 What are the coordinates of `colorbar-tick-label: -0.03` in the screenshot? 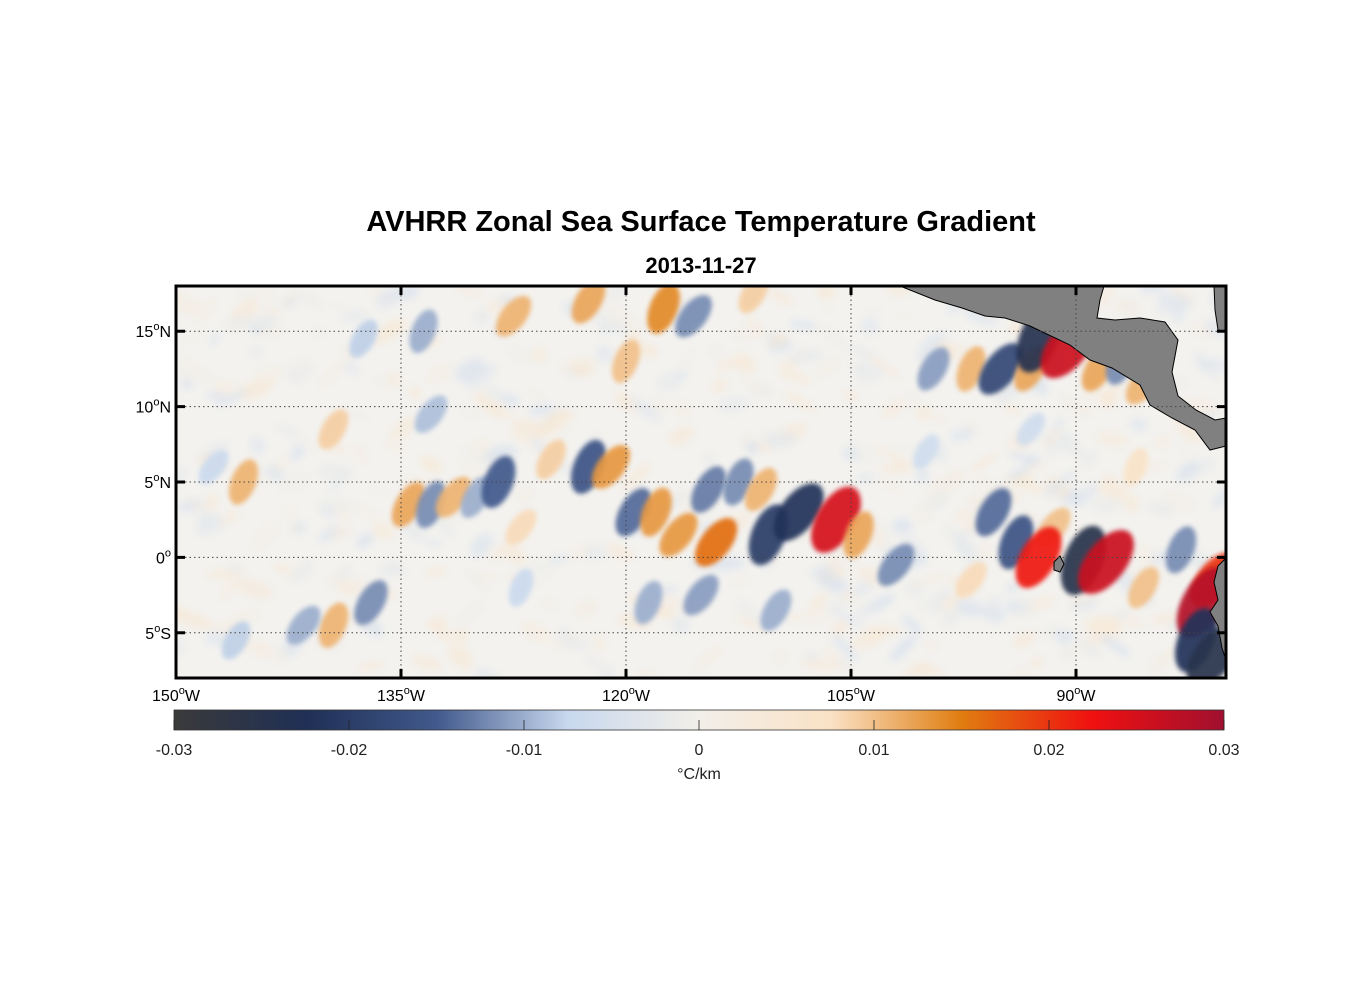 It's located at (174, 750).